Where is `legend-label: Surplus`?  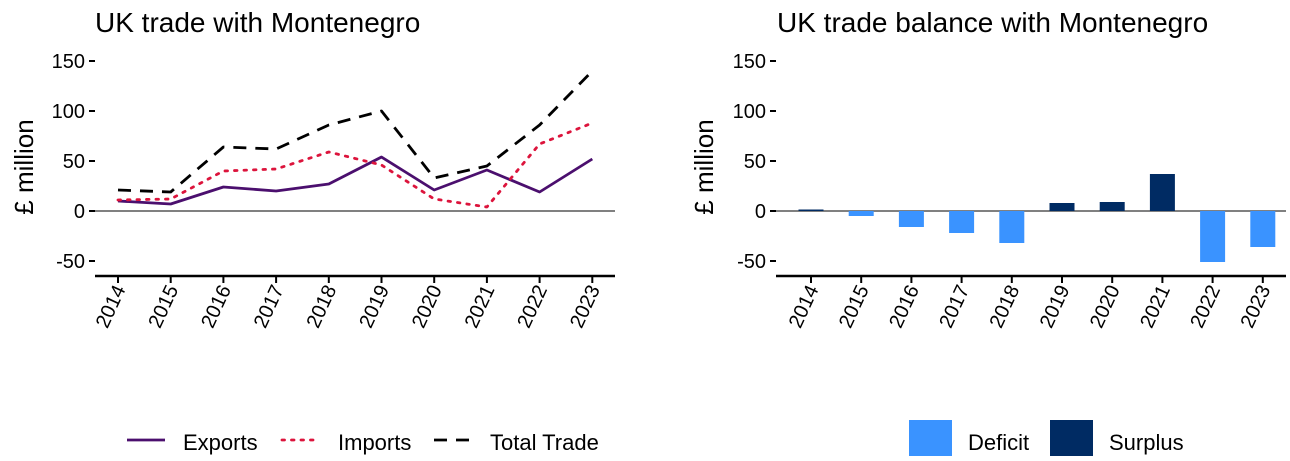
legend-label: Surplus is located at coordinates (1146, 442).